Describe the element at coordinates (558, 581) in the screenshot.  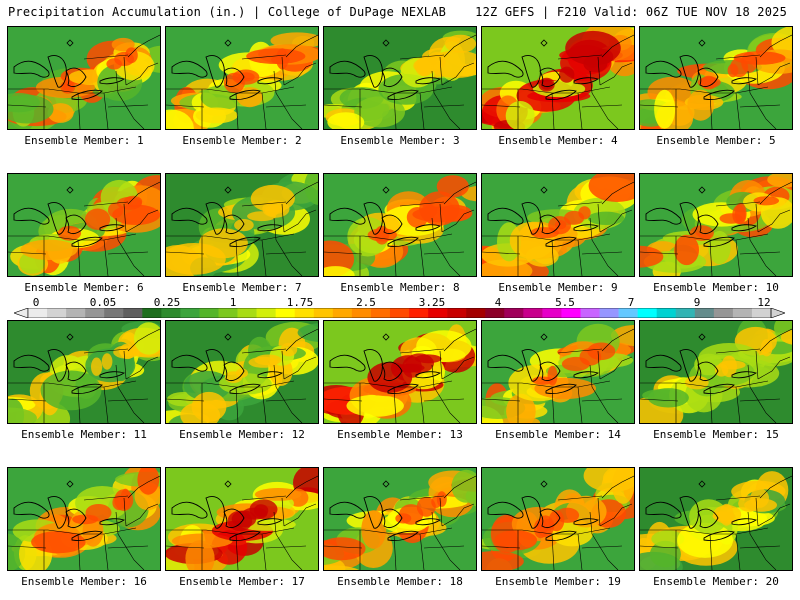
I see `ensemble-member-label: Ensemble Member: 19` at that location.